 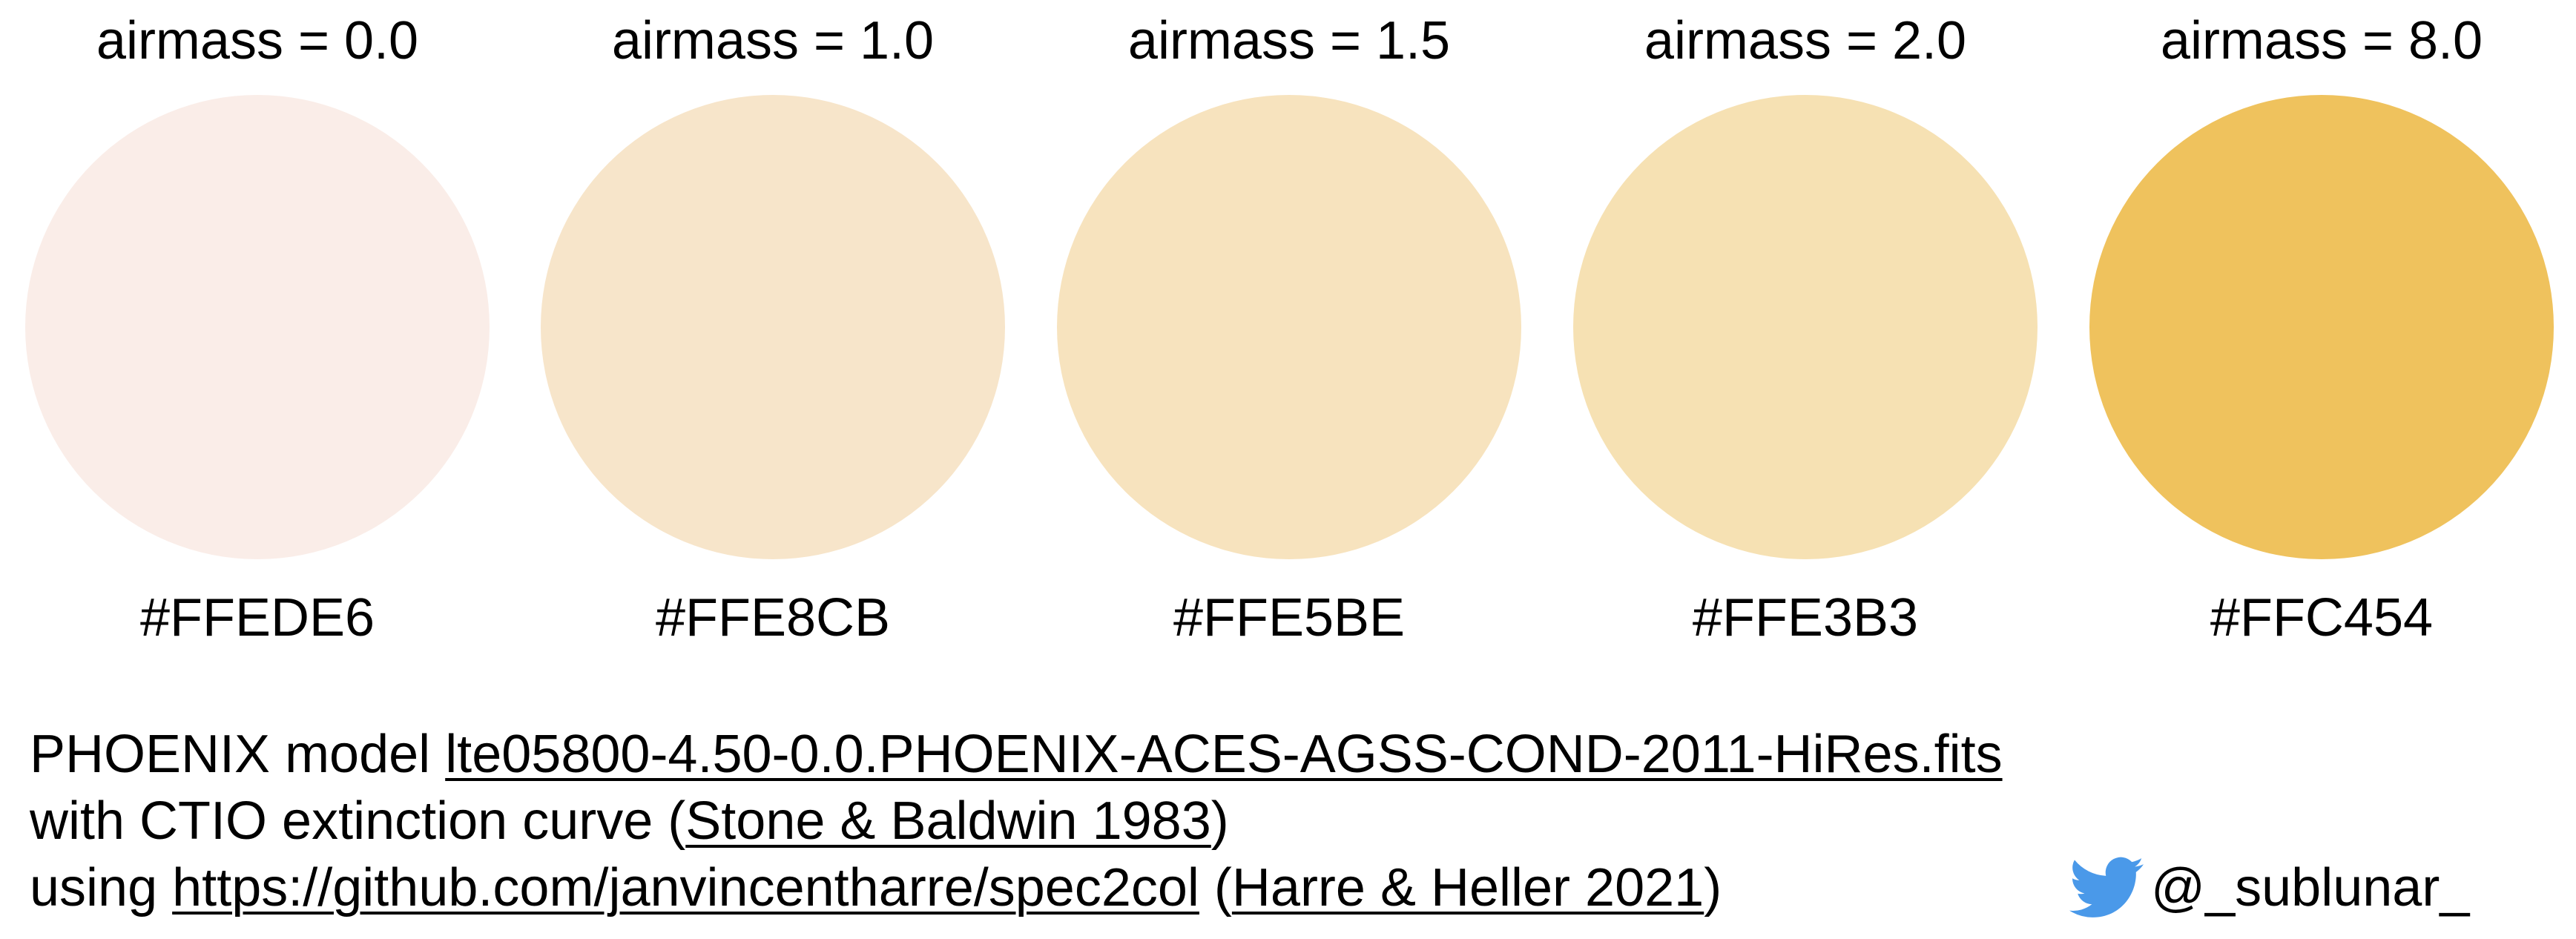 I want to click on swatch-label: airmass = 1.0, so click(x=773, y=40).